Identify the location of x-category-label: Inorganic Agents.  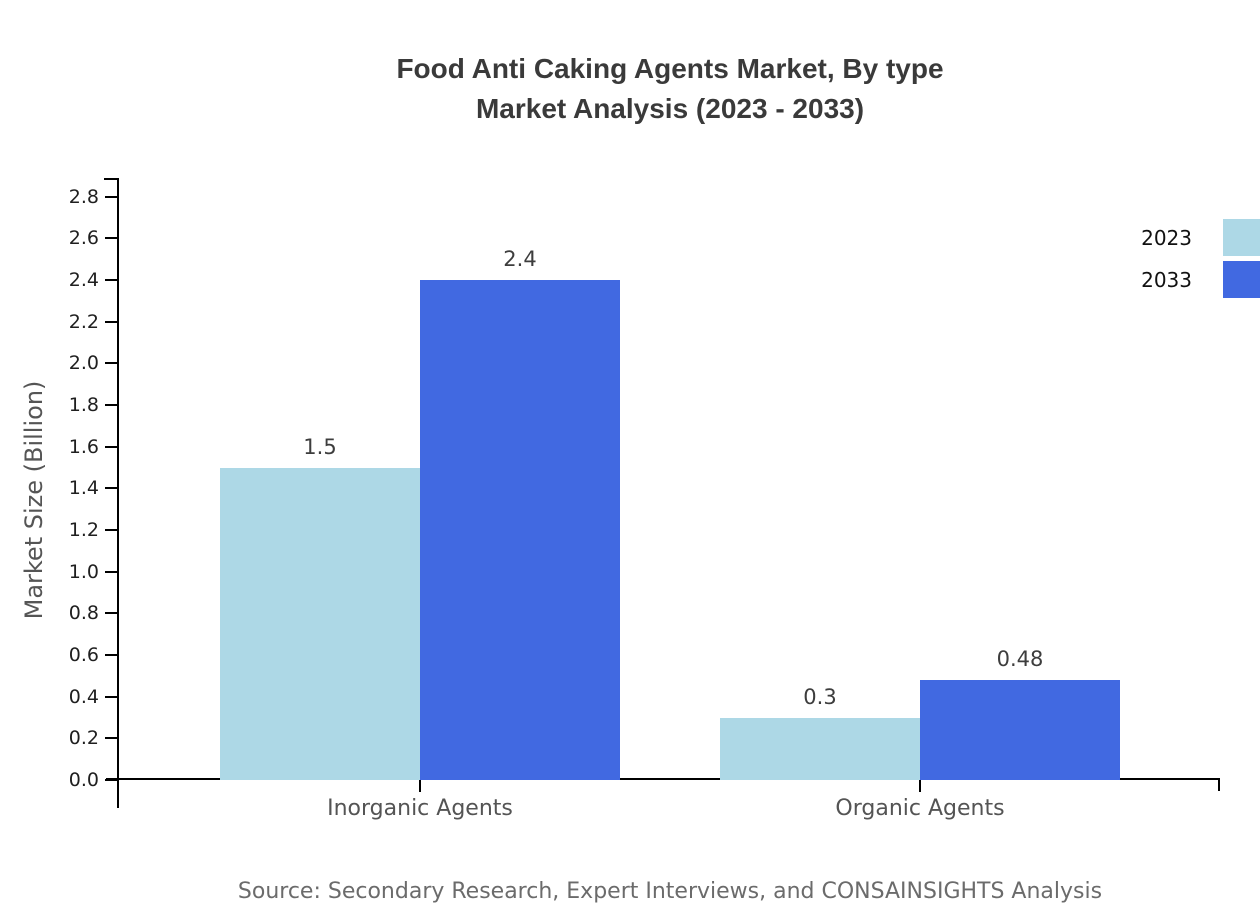
(420, 808).